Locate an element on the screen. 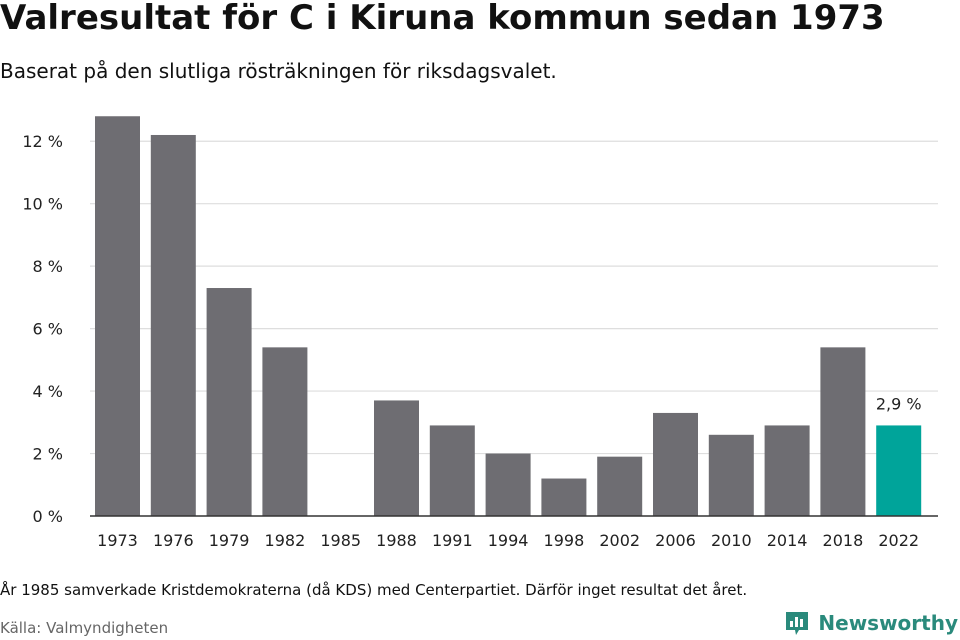 The image size is (960, 640). x-tick-label: 1994 is located at coordinates (508, 540).